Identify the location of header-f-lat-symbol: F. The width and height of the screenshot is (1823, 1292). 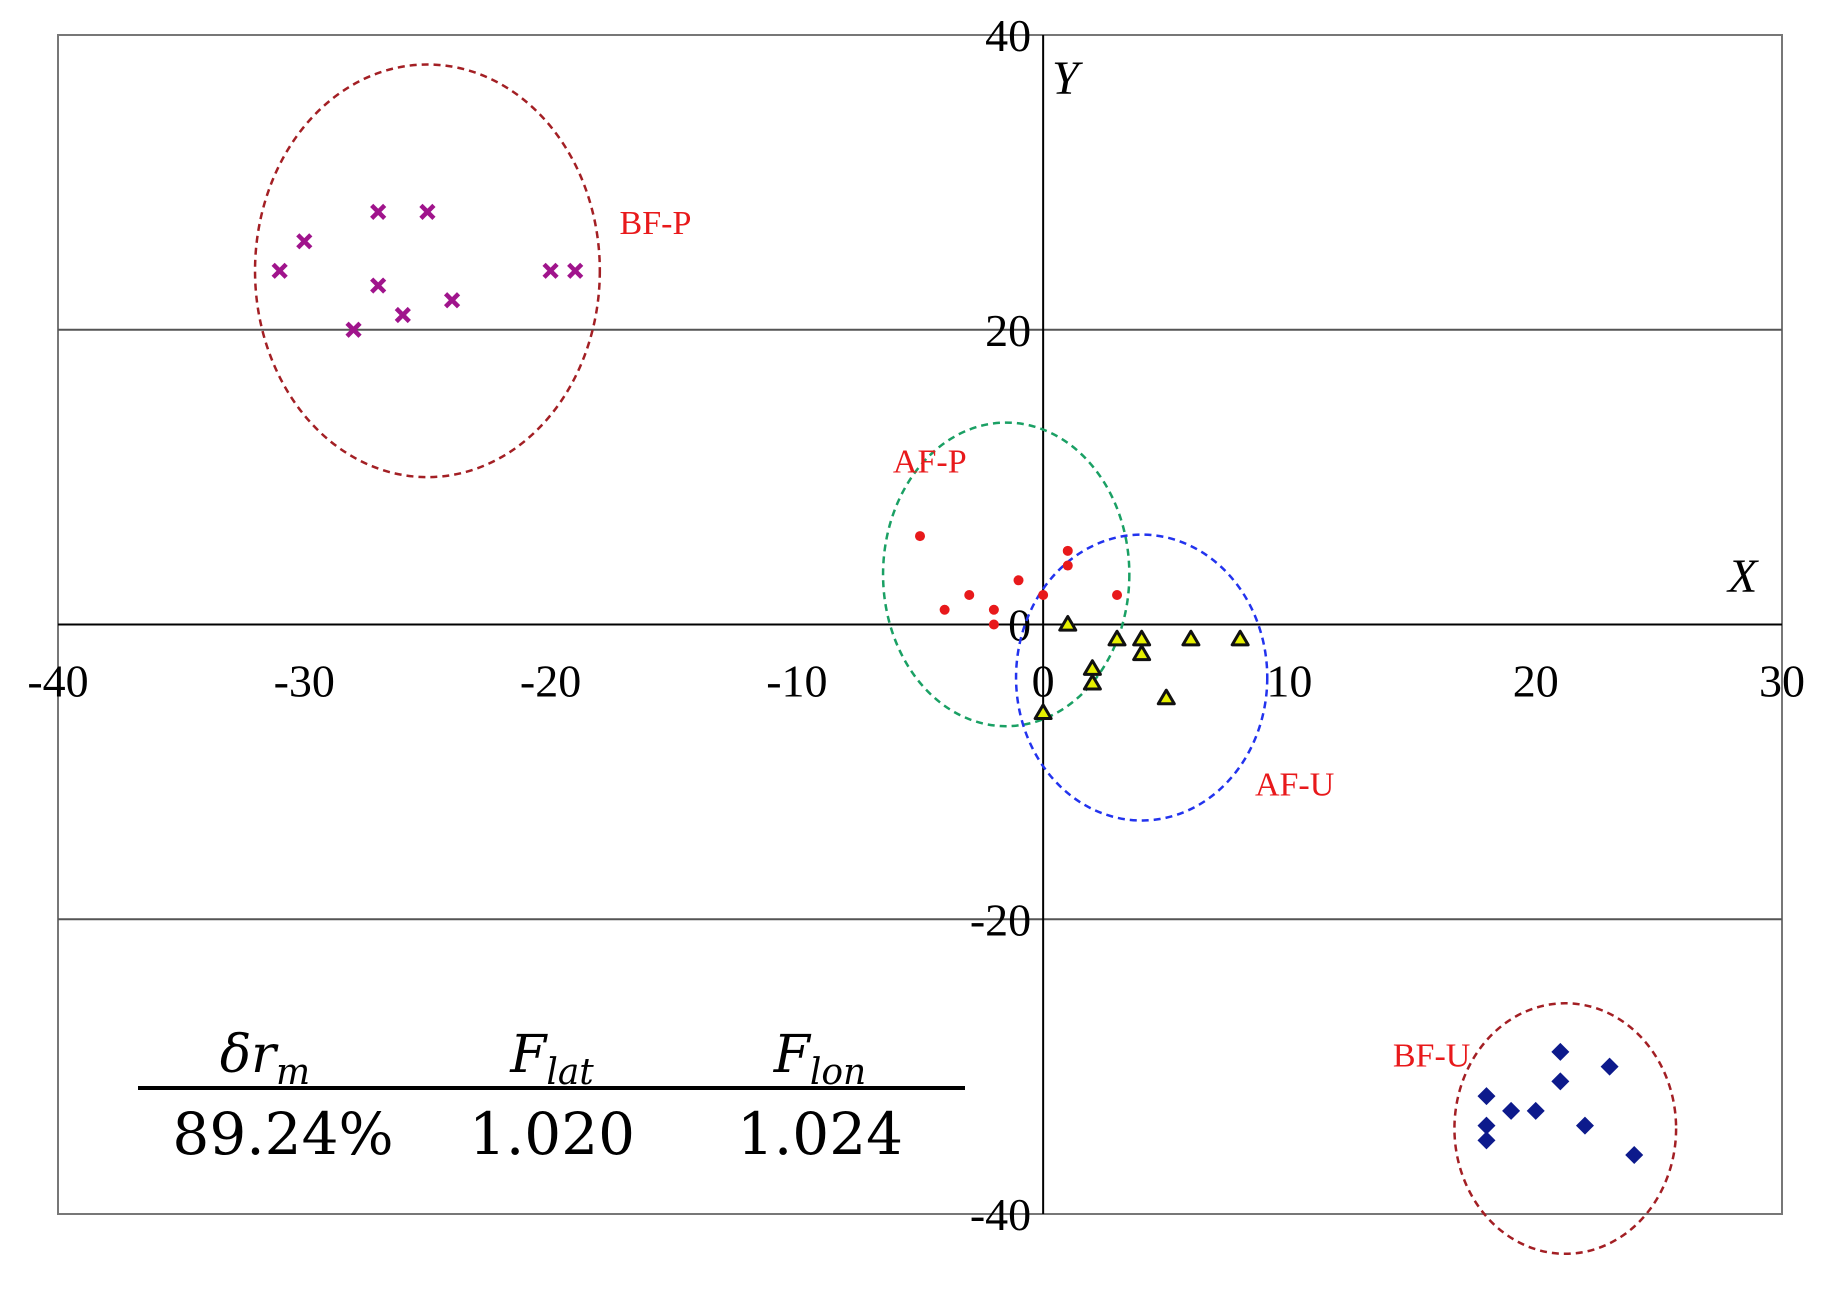
(528, 1055).